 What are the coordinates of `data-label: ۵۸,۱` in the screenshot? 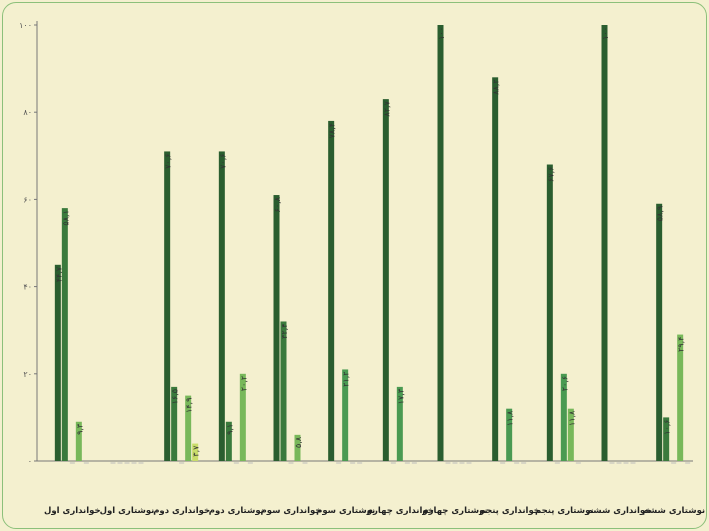 It's located at (65, 217).